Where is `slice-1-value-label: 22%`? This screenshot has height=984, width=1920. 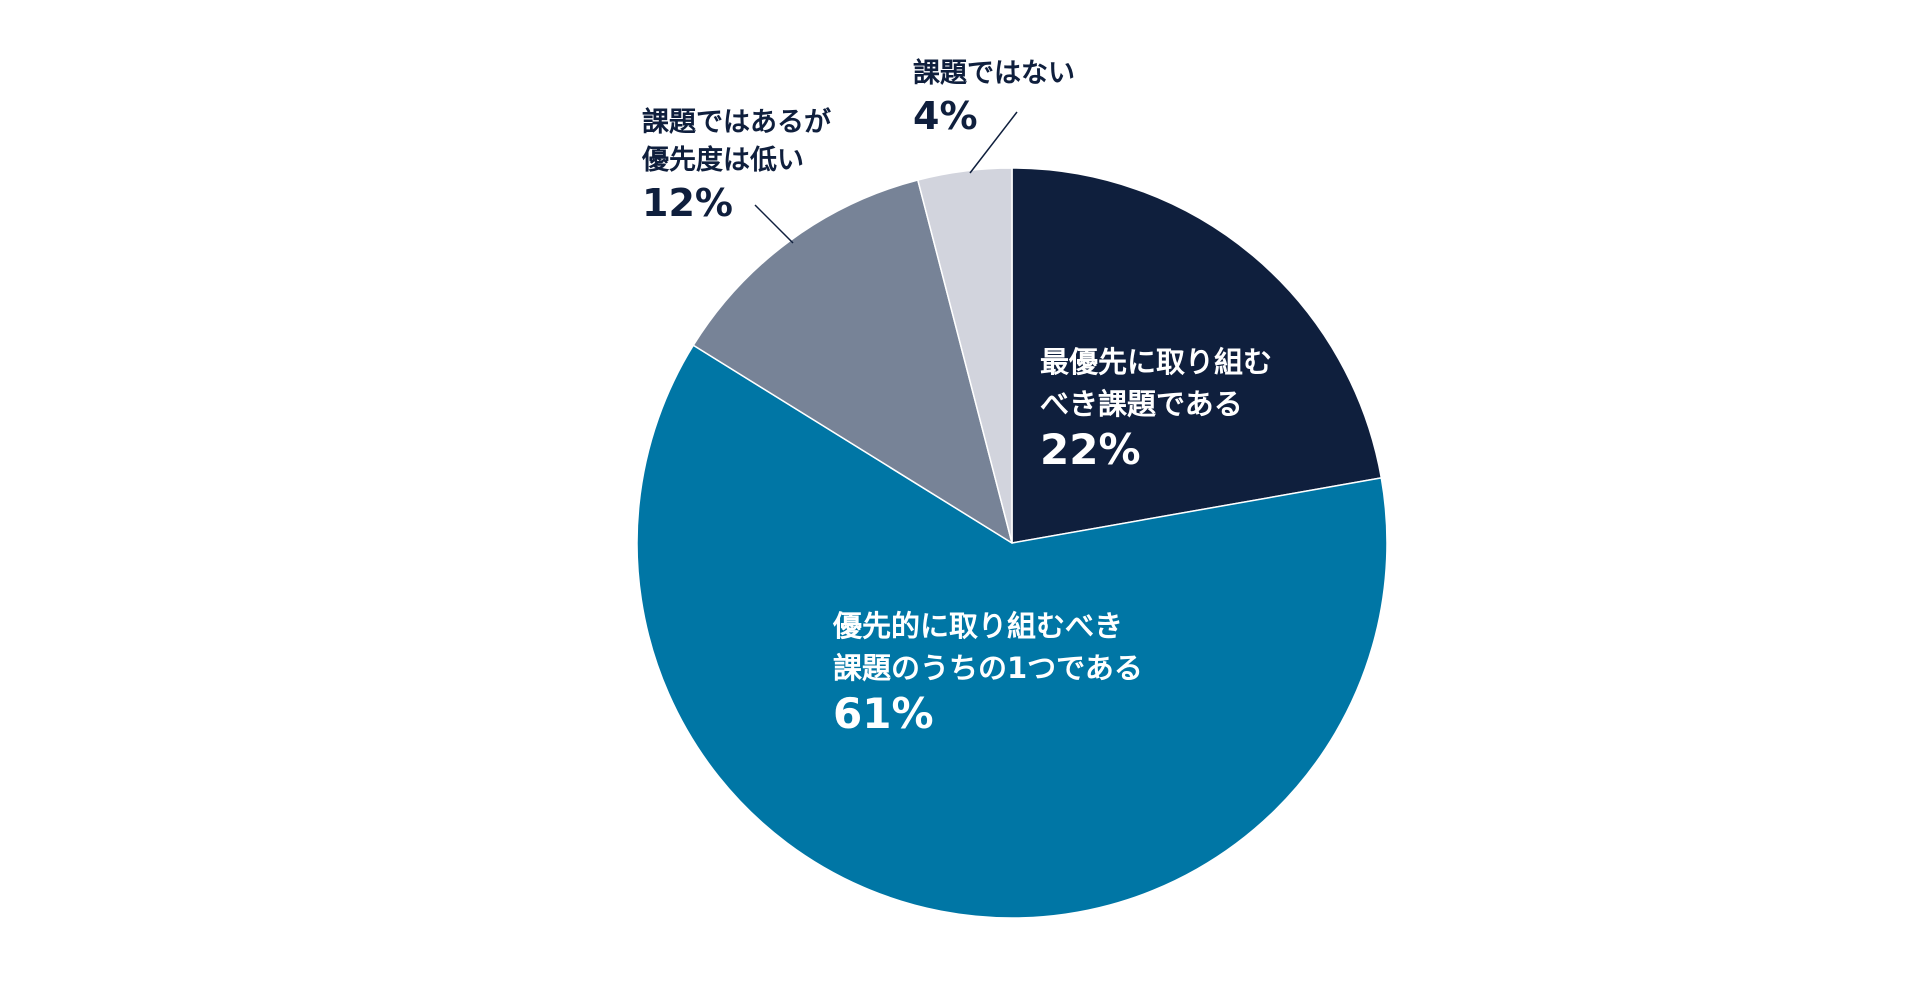
slice-1-value-label: 22% is located at coordinates (1090, 449).